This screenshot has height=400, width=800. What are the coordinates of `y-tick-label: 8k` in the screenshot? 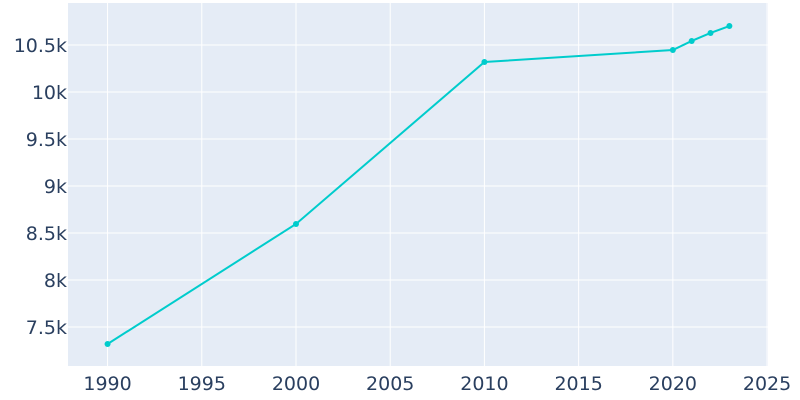 It's located at (55, 281).